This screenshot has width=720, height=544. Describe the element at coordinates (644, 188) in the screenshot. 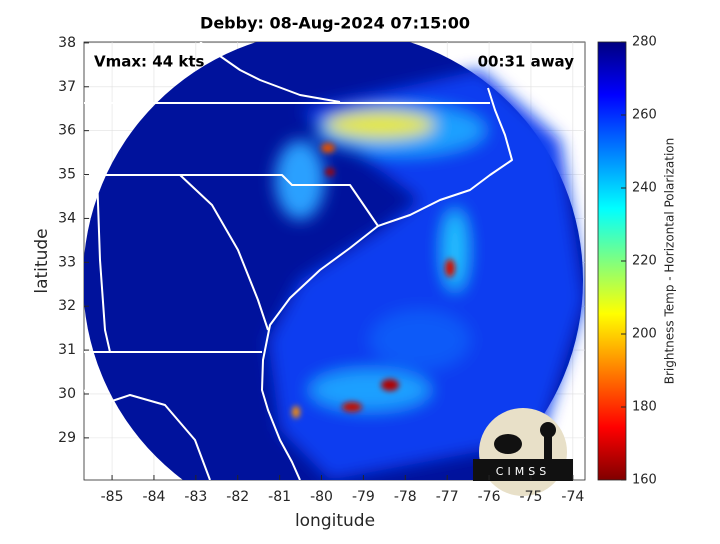

I see `colorbar-tick-label: 240` at that location.